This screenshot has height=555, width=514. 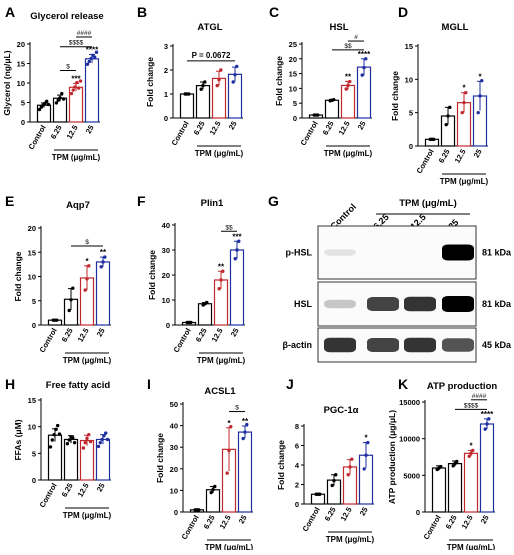 What do you see at coordinates (211, 55) in the screenshot?
I see `p-value-label: P = 0.0672` at bounding box center [211, 55].